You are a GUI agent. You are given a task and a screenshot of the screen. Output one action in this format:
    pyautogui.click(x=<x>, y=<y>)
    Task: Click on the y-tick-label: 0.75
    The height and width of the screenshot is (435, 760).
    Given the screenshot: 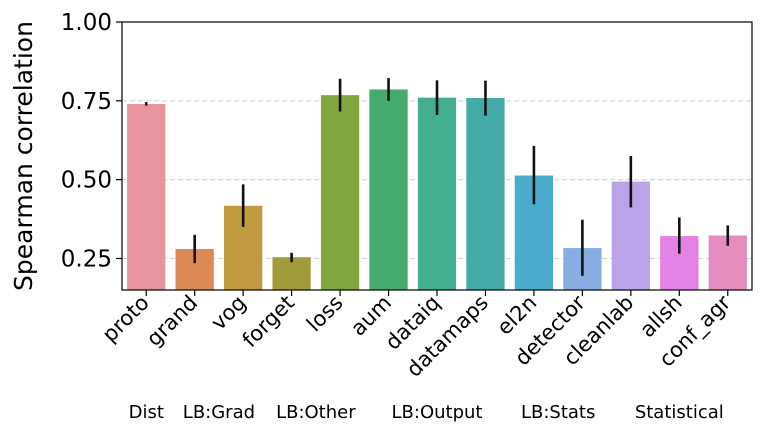 What is the action you would take?
    pyautogui.click(x=86, y=102)
    